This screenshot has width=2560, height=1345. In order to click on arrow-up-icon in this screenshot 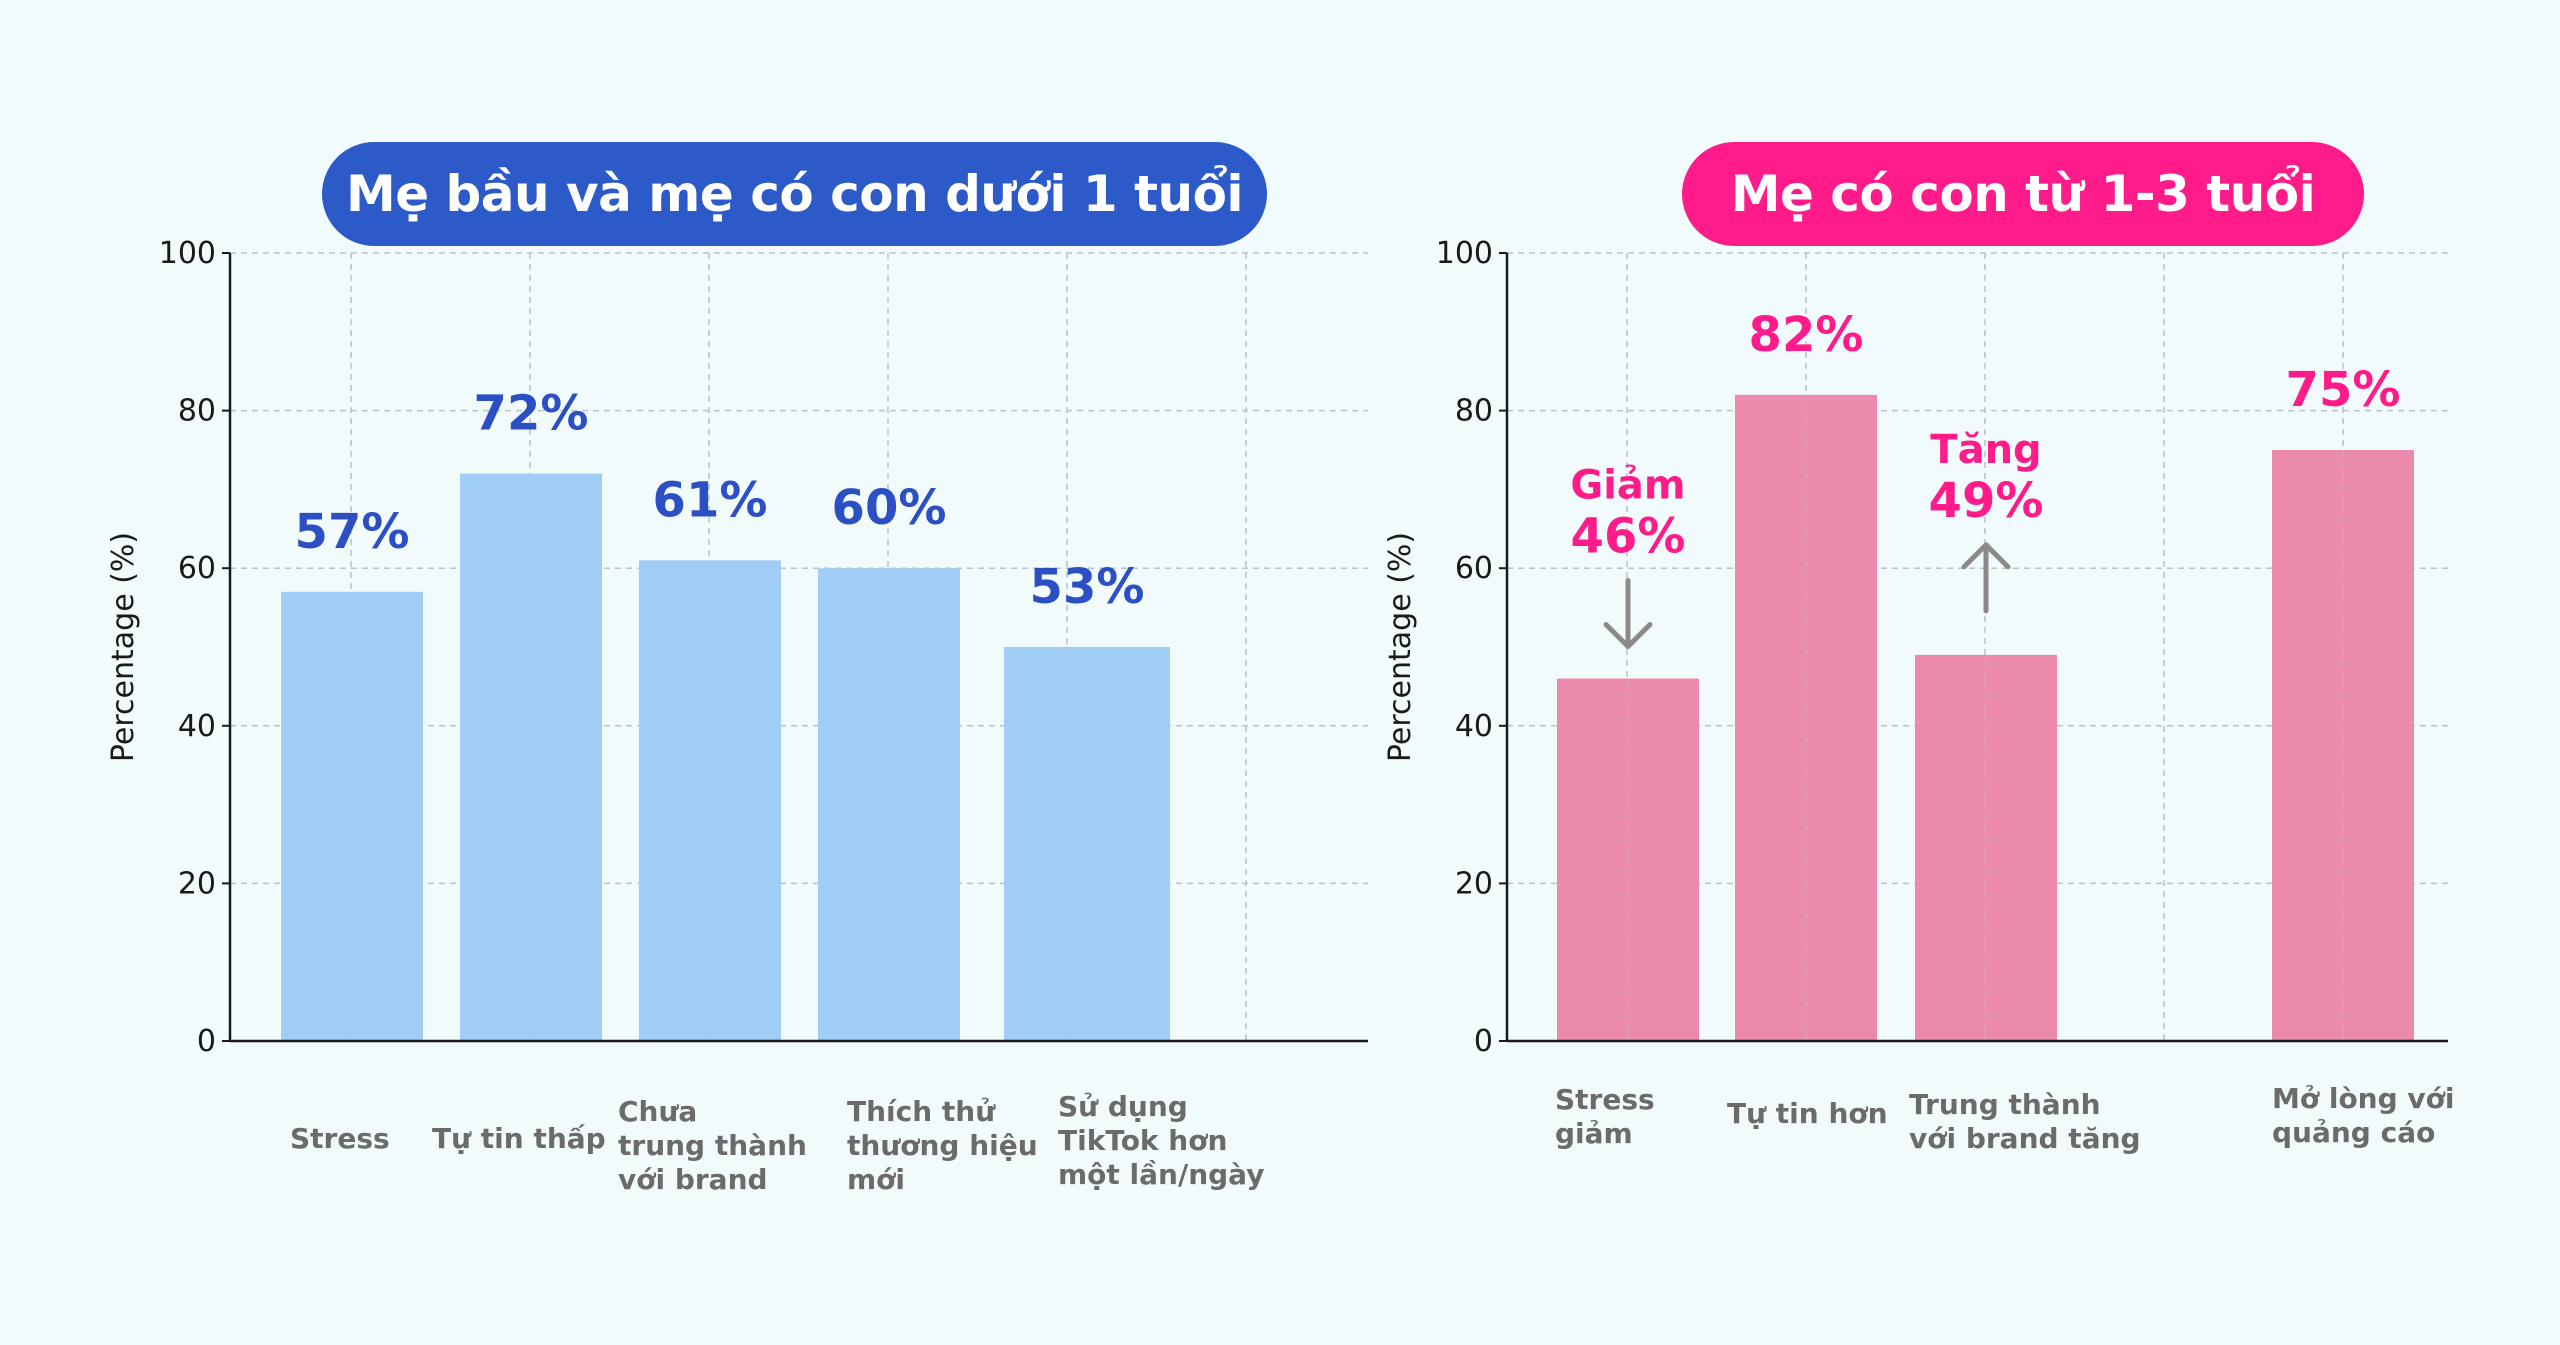, I will do `click(1986, 578)`.